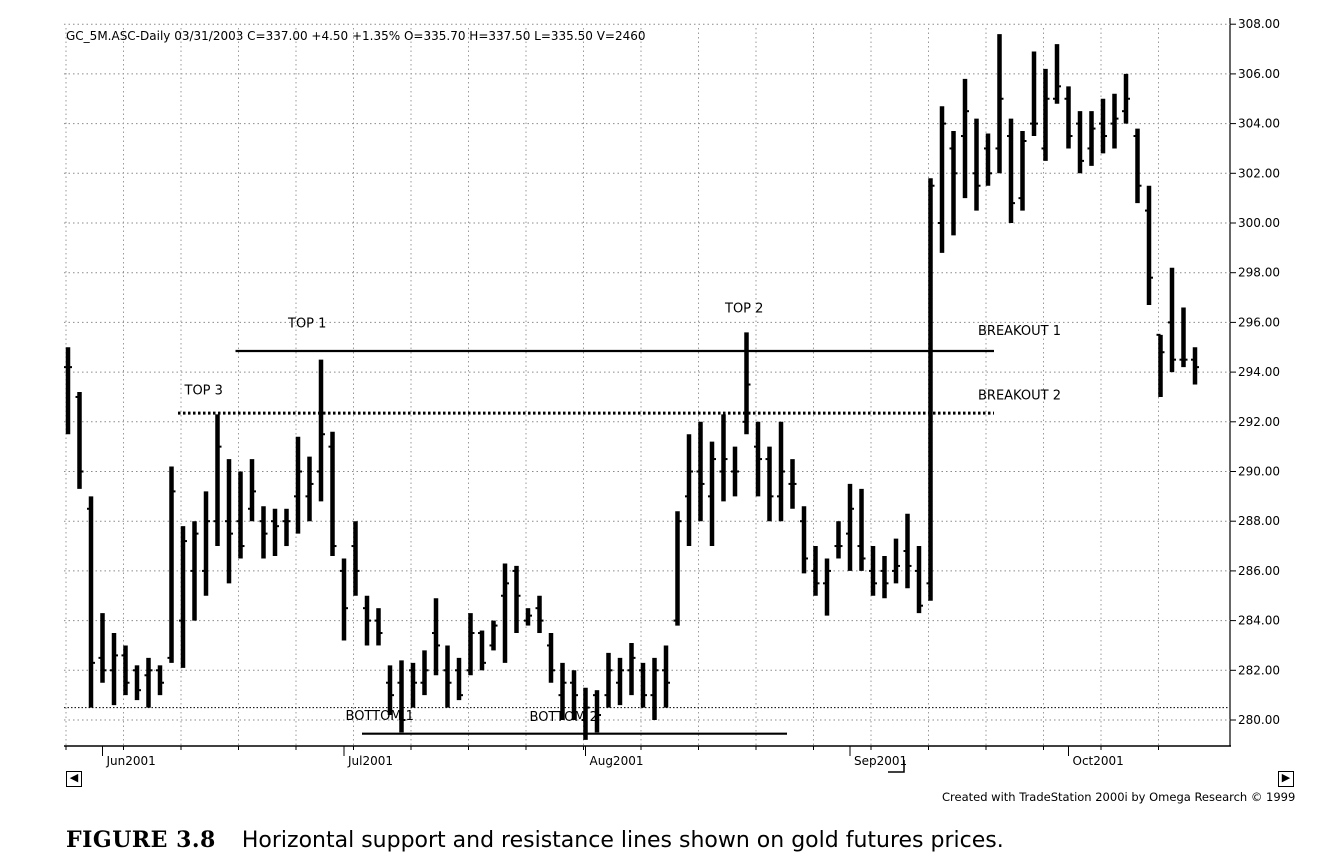  Describe the element at coordinates (1259, 273) in the screenshot. I see `y-tick-label: 298.00` at that location.